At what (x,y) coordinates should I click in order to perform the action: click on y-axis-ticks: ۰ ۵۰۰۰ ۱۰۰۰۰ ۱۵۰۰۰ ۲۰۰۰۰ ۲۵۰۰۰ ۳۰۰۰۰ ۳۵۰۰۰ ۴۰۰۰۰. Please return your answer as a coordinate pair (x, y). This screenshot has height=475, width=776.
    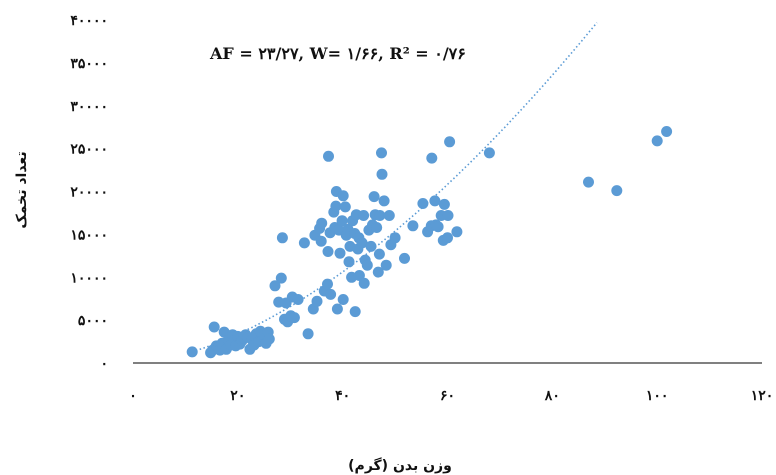
    Looking at the image, I should click on (89, 192).